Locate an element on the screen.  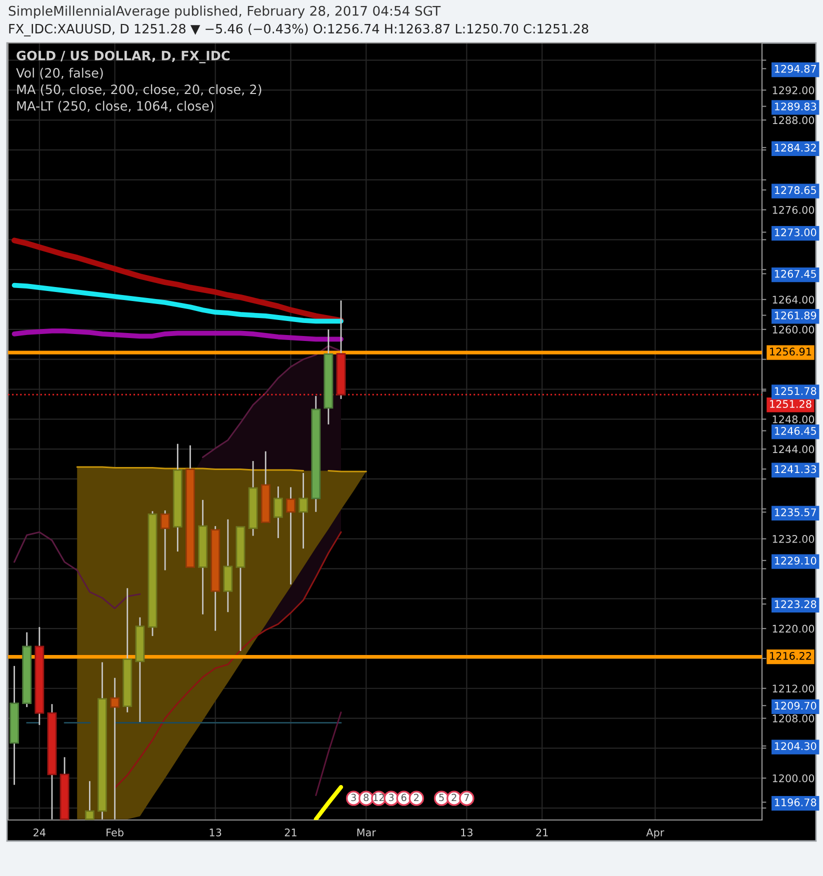
x-tick-label: 24 is located at coordinates (40, 832).